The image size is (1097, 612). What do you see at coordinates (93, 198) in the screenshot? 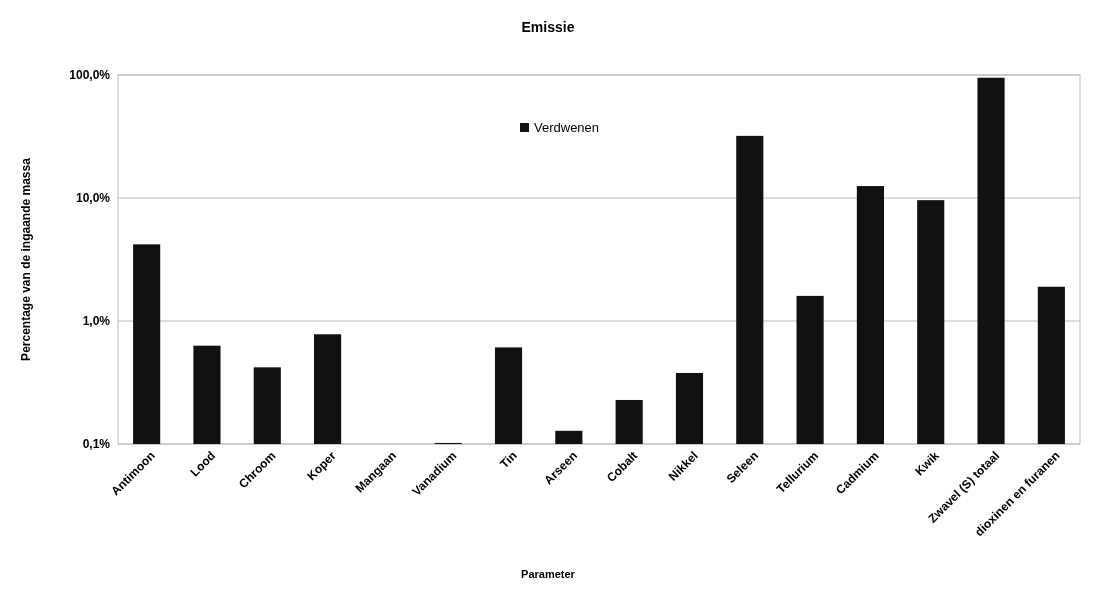
I see `y-tick-label: 10,0%` at bounding box center [93, 198].